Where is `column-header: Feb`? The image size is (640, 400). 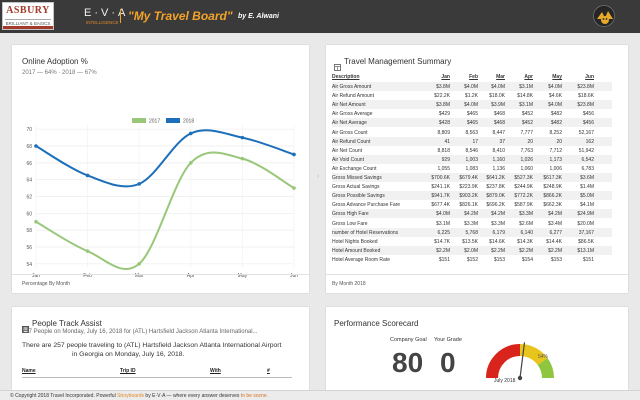 column-header: Feb is located at coordinates (473, 77).